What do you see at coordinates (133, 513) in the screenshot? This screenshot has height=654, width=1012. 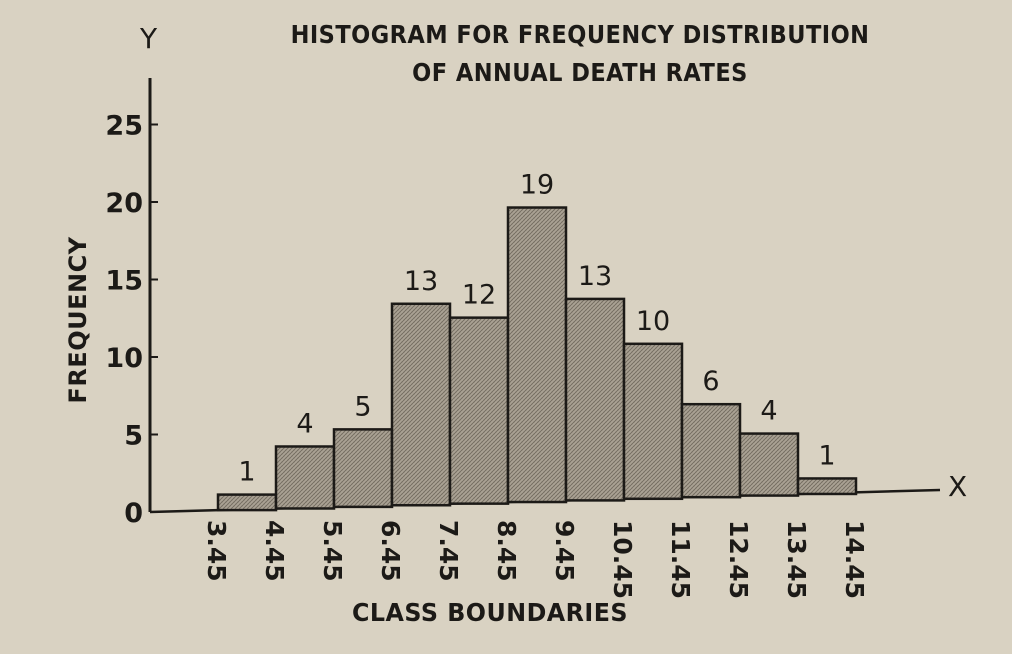 I see `y-tick-label-0: 0` at bounding box center [133, 513].